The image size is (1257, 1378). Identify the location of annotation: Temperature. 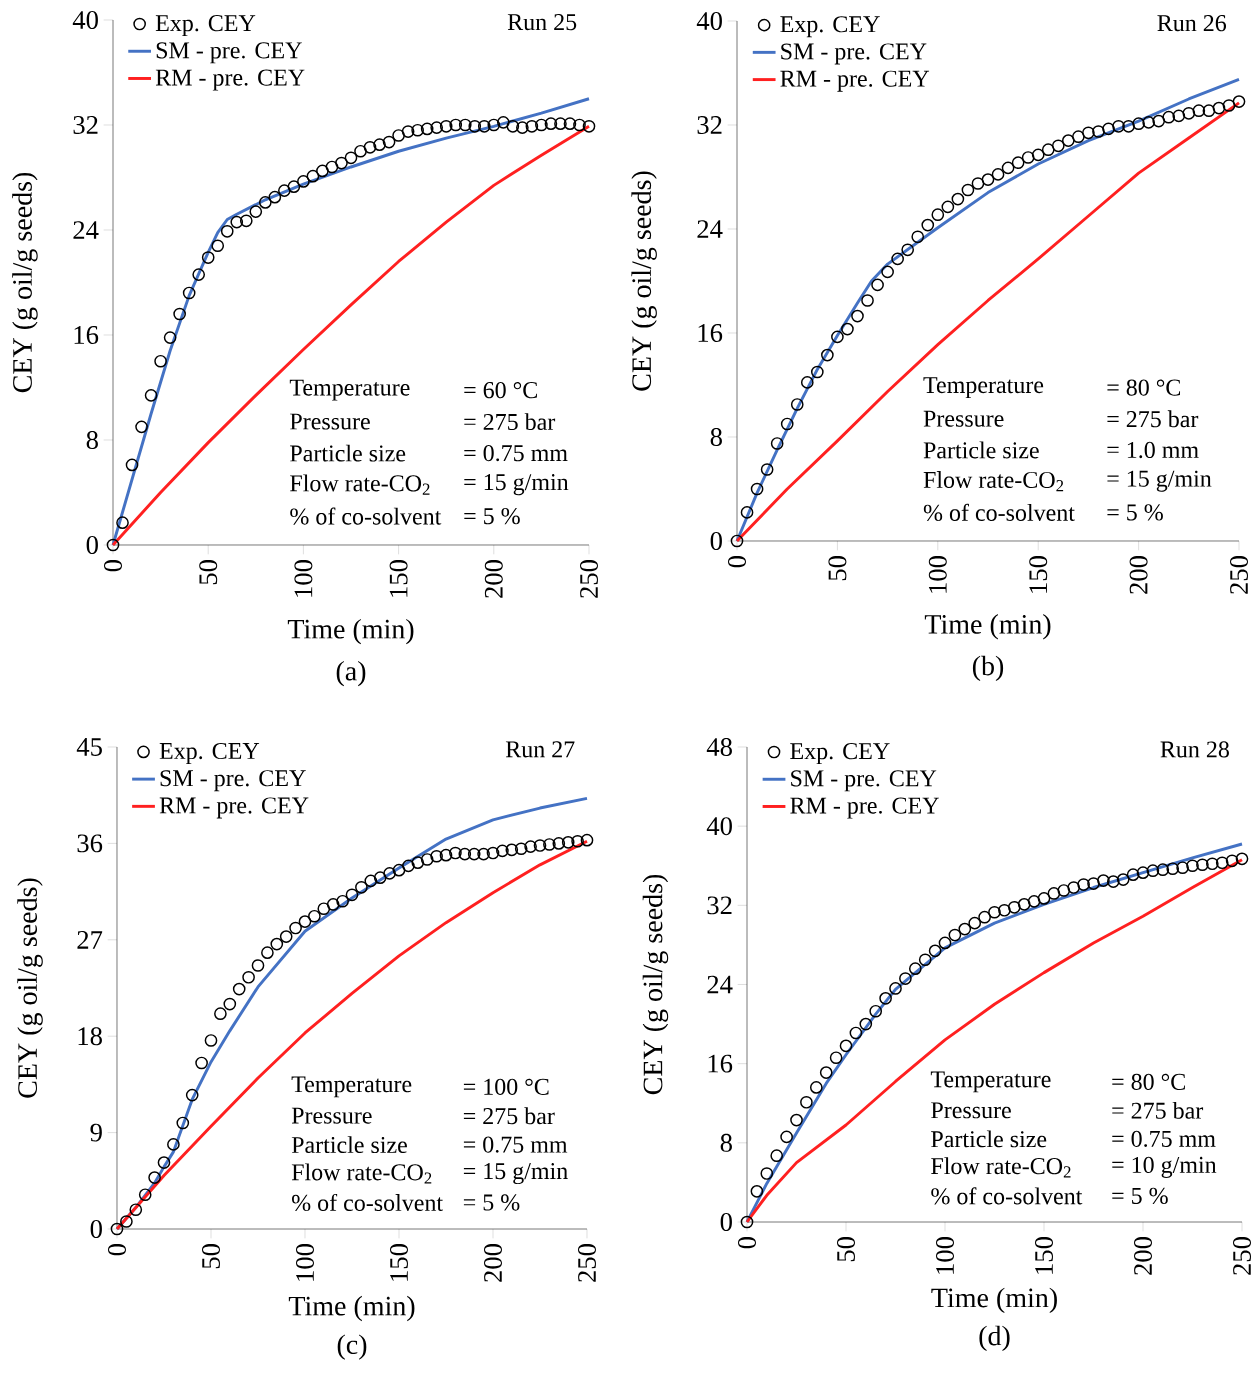
(983, 387).